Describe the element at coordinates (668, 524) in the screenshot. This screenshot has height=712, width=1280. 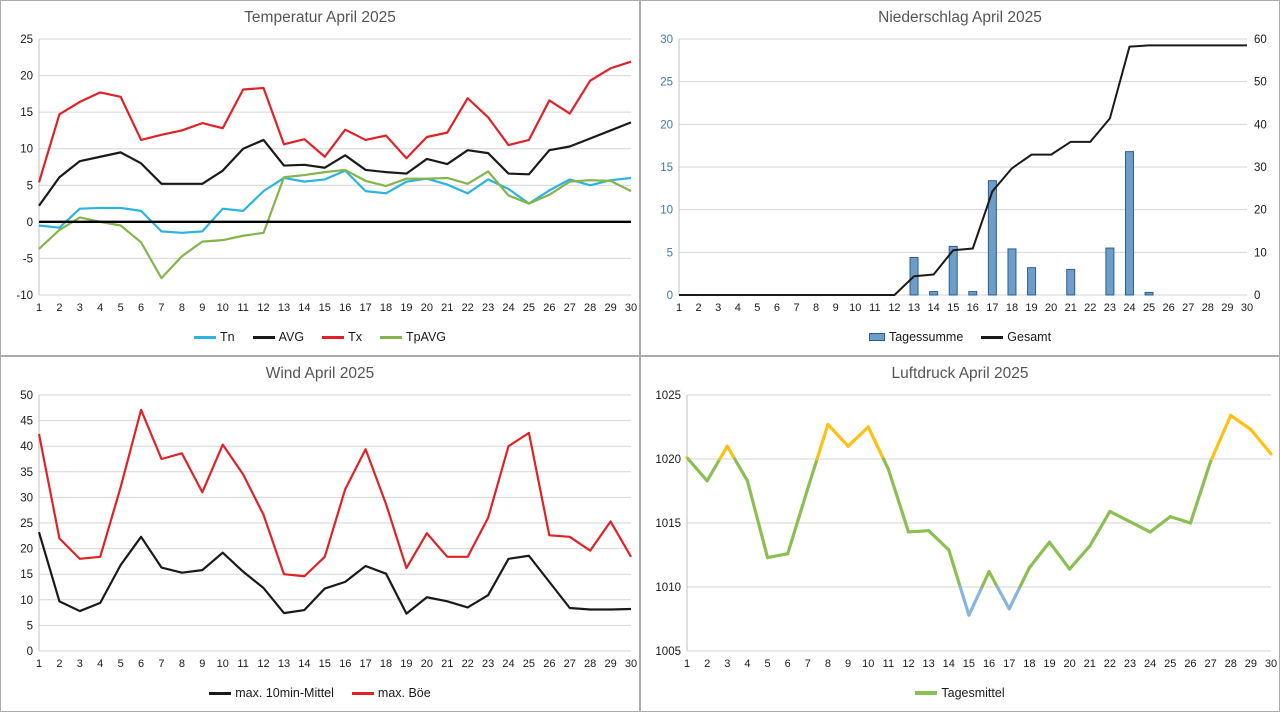
I see `svg-text: 1015` at that location.